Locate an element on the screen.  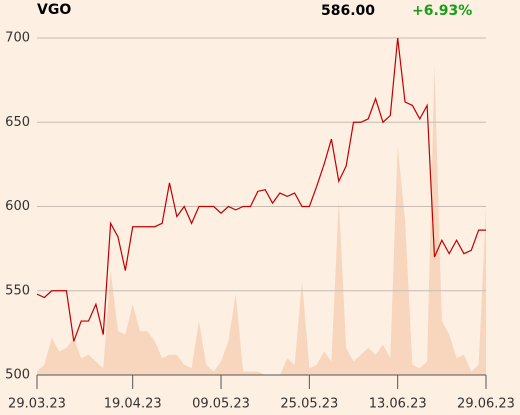
change: +6.93% is located at coordinates (442, 11).